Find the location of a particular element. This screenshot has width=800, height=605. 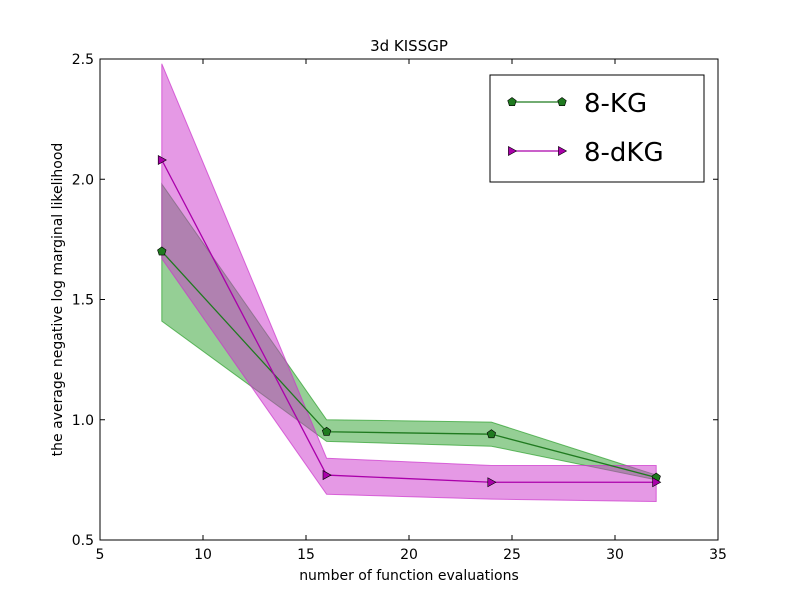

legend-label-8-kg: 8-KG is located at coordinates (615, 104).